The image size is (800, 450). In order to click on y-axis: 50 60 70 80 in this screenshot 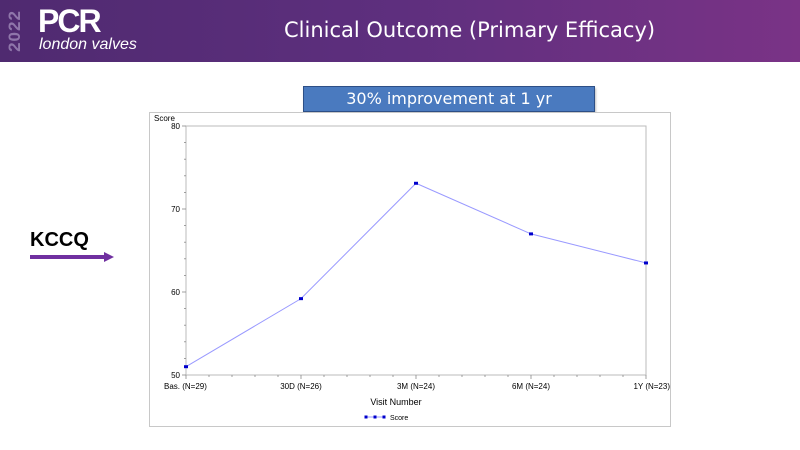, I will do `click(178, 251)`.